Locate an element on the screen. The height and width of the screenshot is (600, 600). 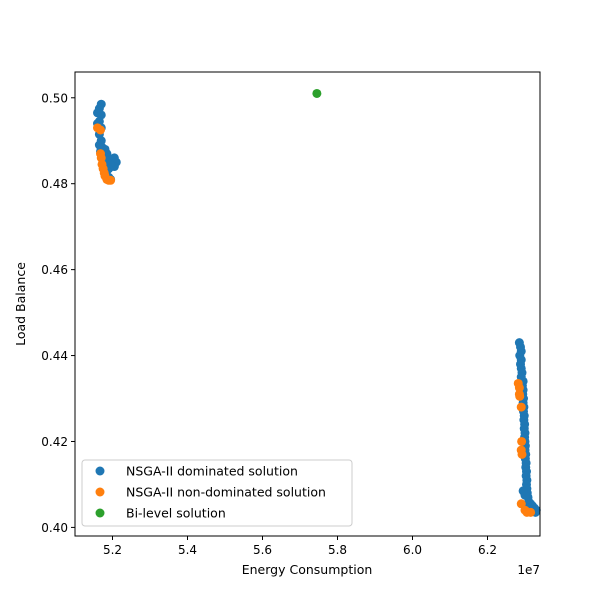
y-tick-label: 0.40 is located at coordinates (54, 528).